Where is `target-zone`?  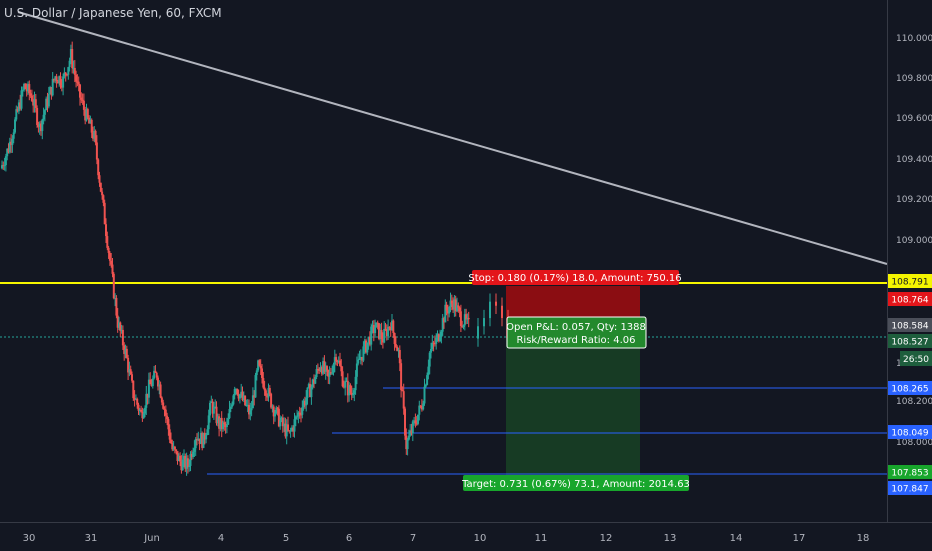 target-zone is located at coordinates (573, 406).